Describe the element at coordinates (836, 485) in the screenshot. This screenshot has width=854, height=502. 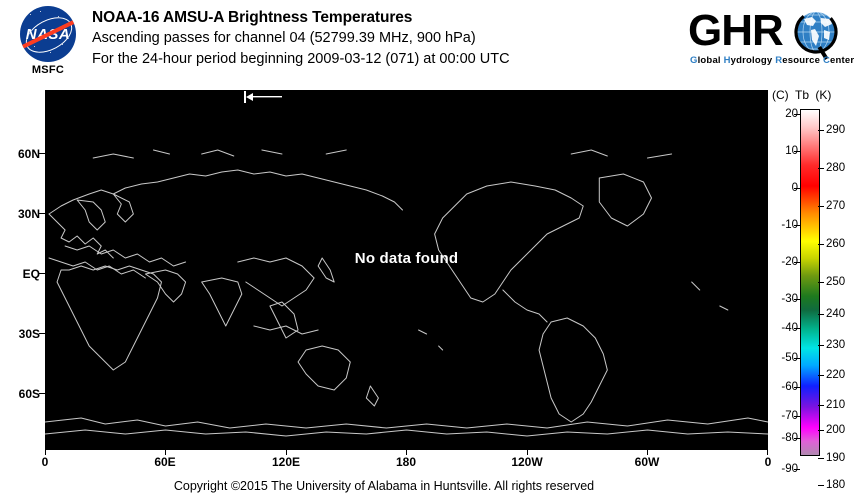
I see `colorbar-kelvin-label: 180` at that location.